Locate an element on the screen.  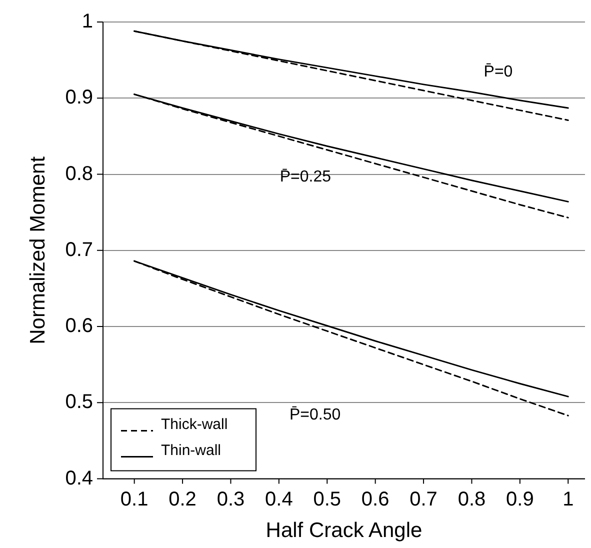
x-axis-title: Half Crack Angle is located at coordinates (344, 530).